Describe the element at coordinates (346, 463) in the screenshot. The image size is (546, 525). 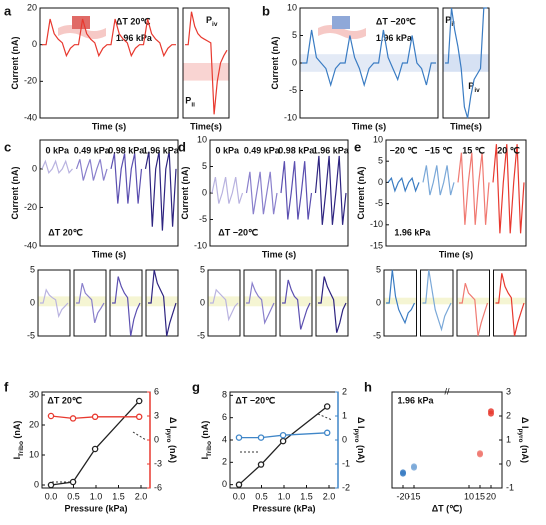
I see `y2-tick-label: -1` at that location.